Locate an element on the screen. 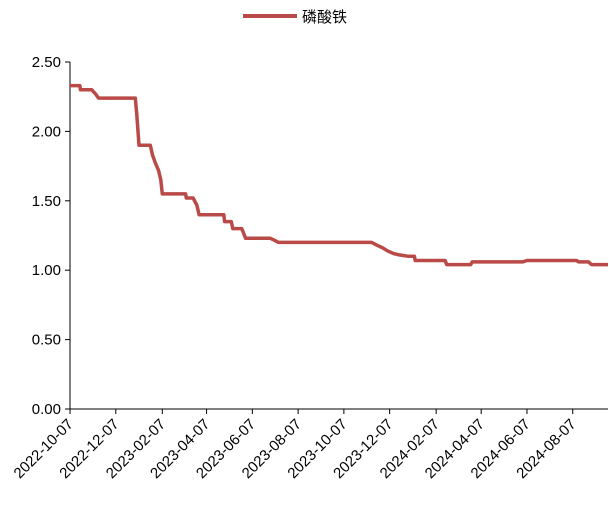 This screenshot has height=506, width=609. y-tick-label: 1.50 is located at coordinates (46, 201).